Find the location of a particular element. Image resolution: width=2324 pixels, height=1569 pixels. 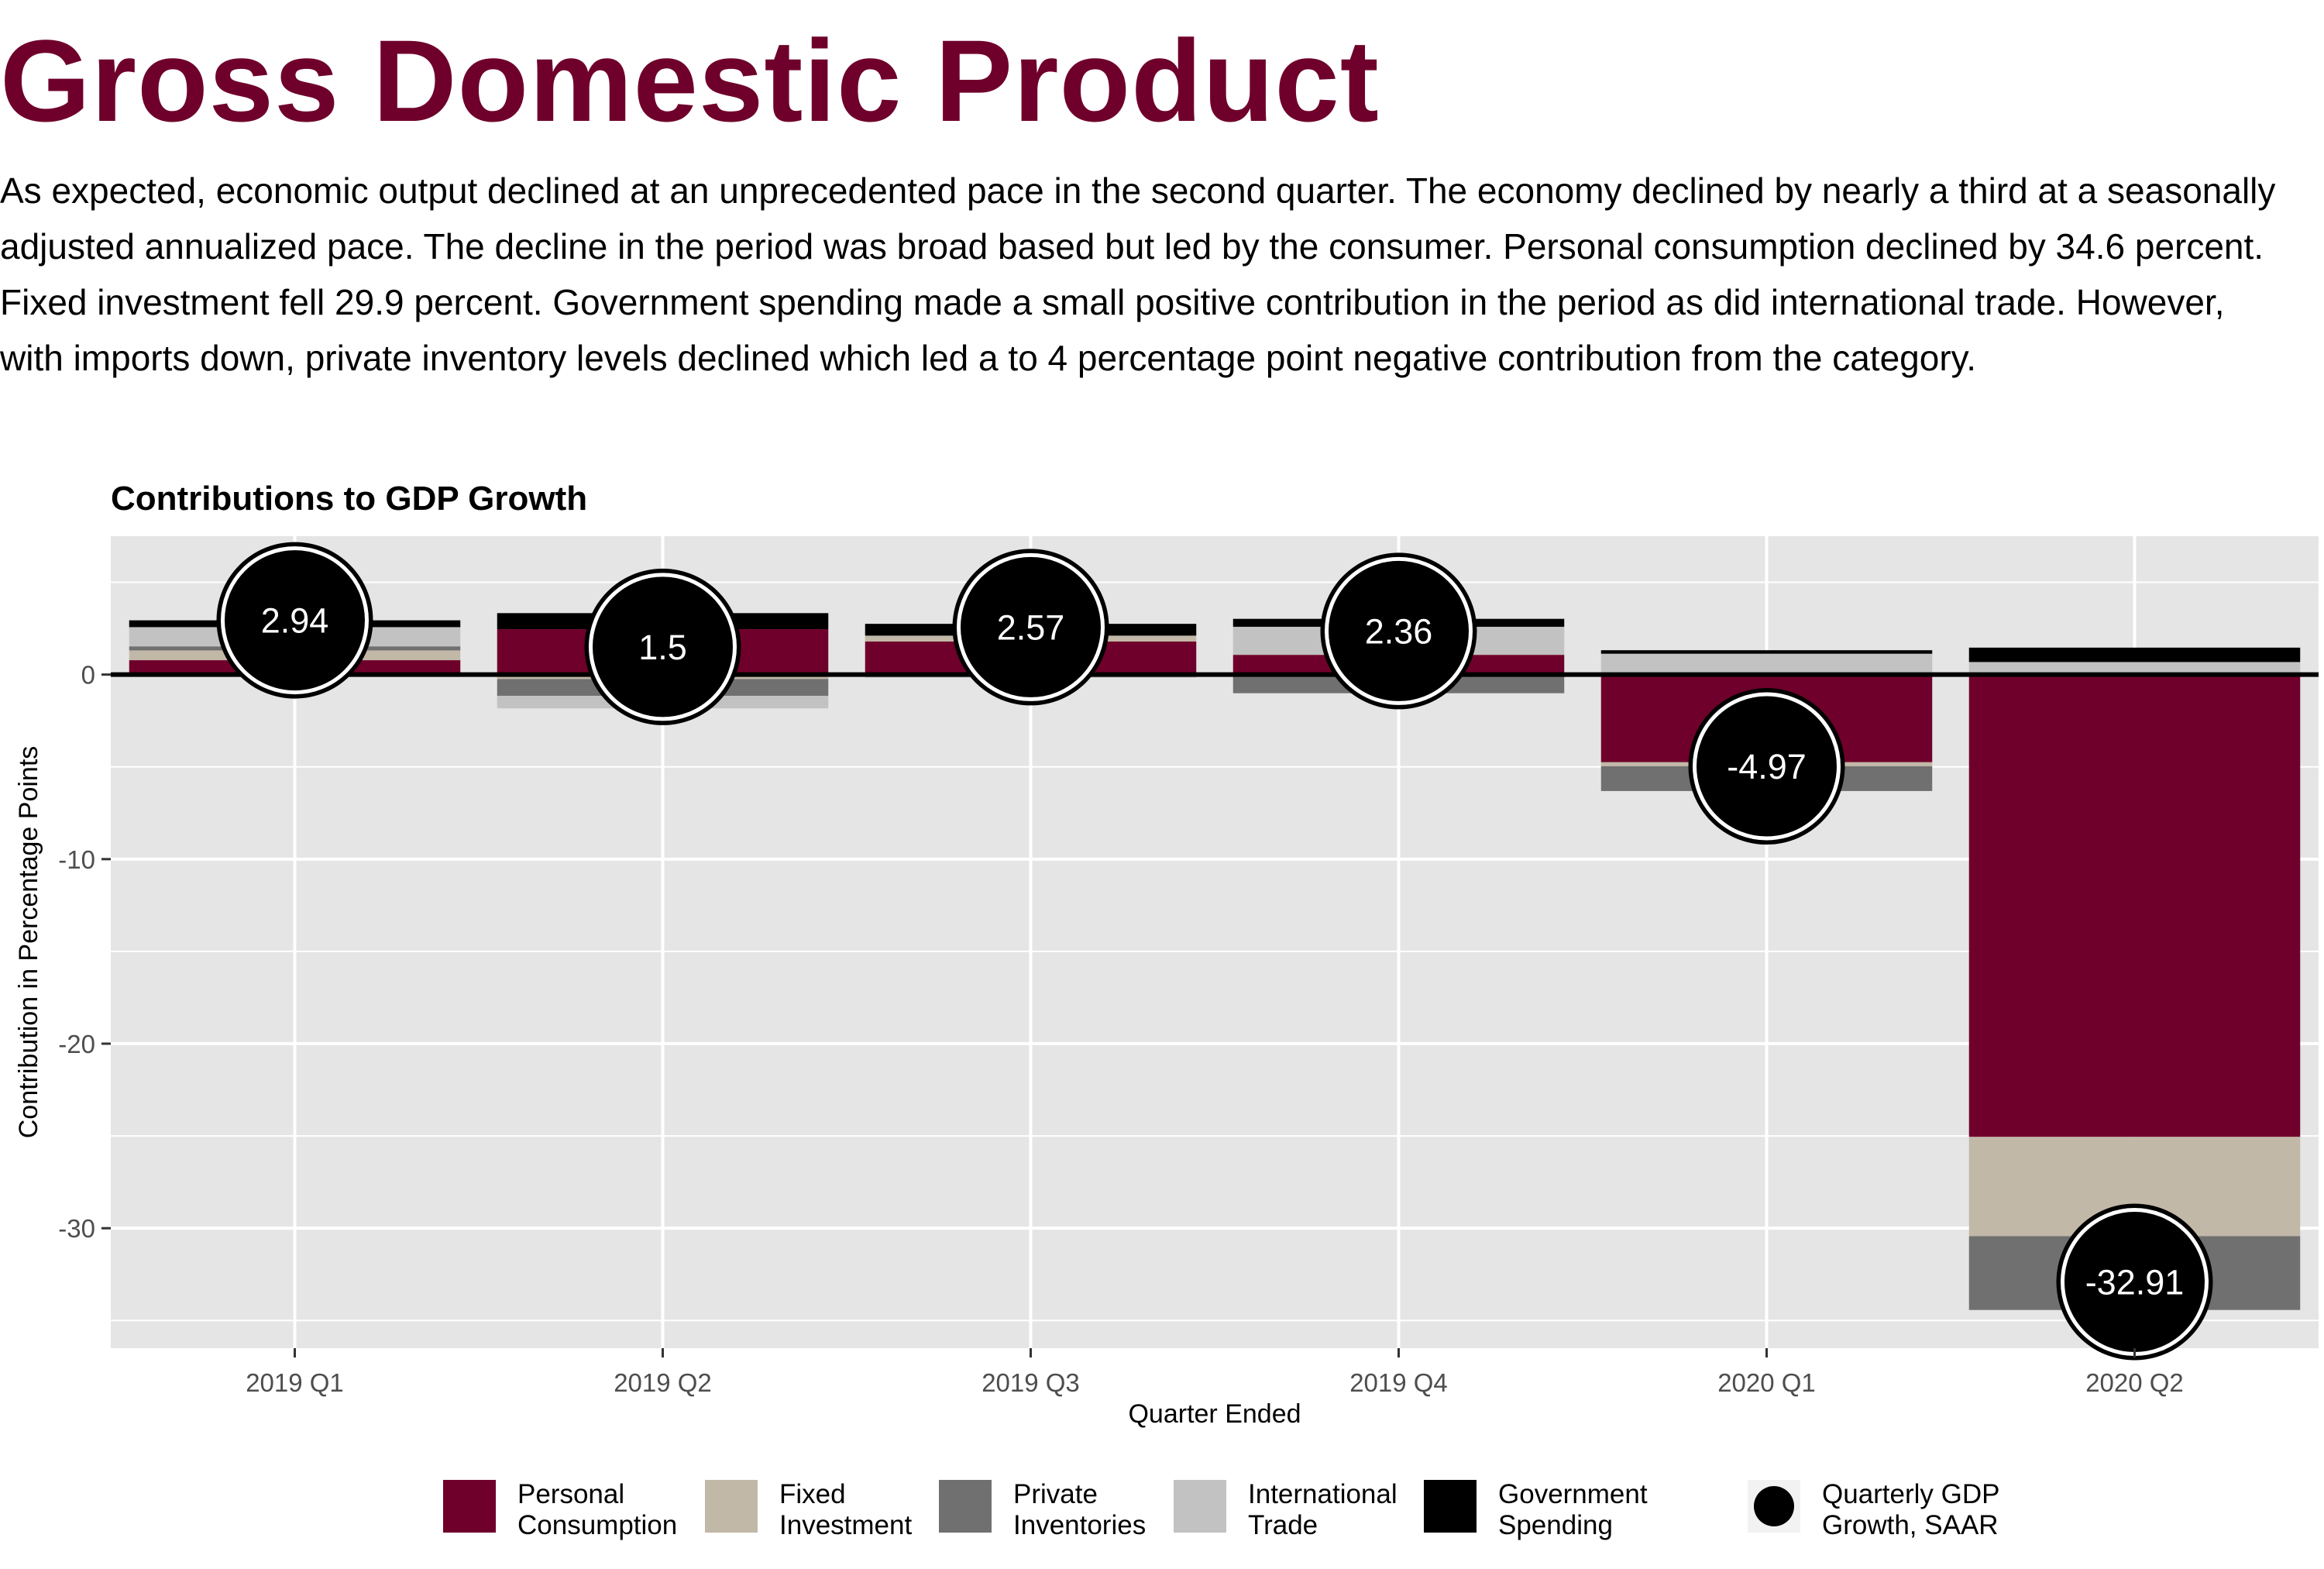

x-axis-title: Quarter Ended is located at coordinates (1214, 1414).